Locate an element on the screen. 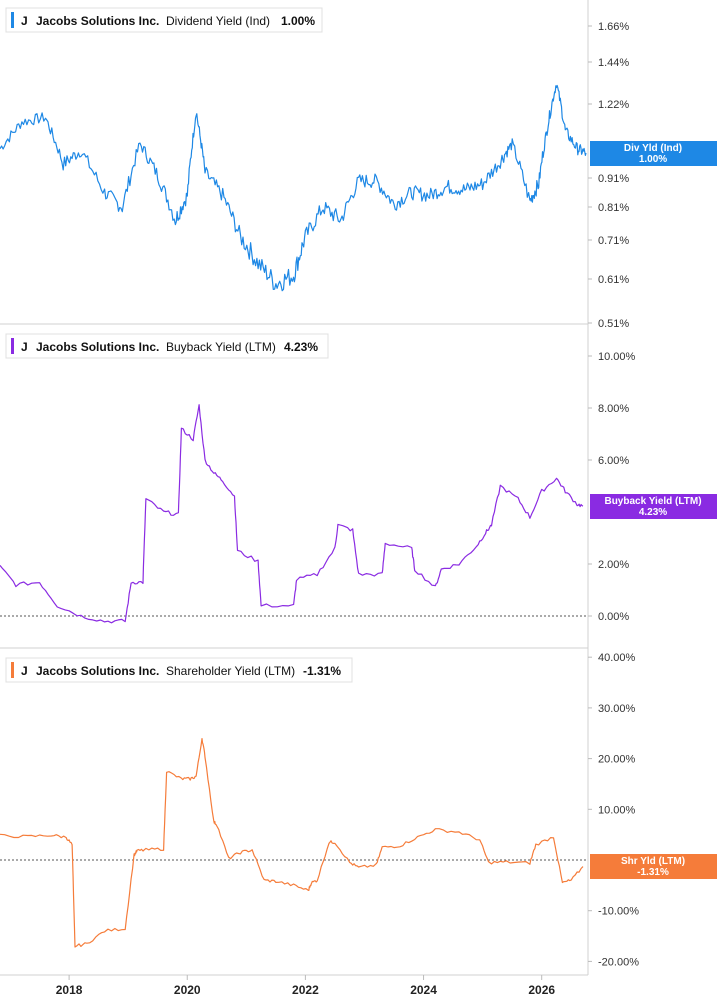 Image resolution: width=717 pixels, height=1005 pixels. shareholder-y-tick-label: 10.00% is located at coordinates (617, 810).